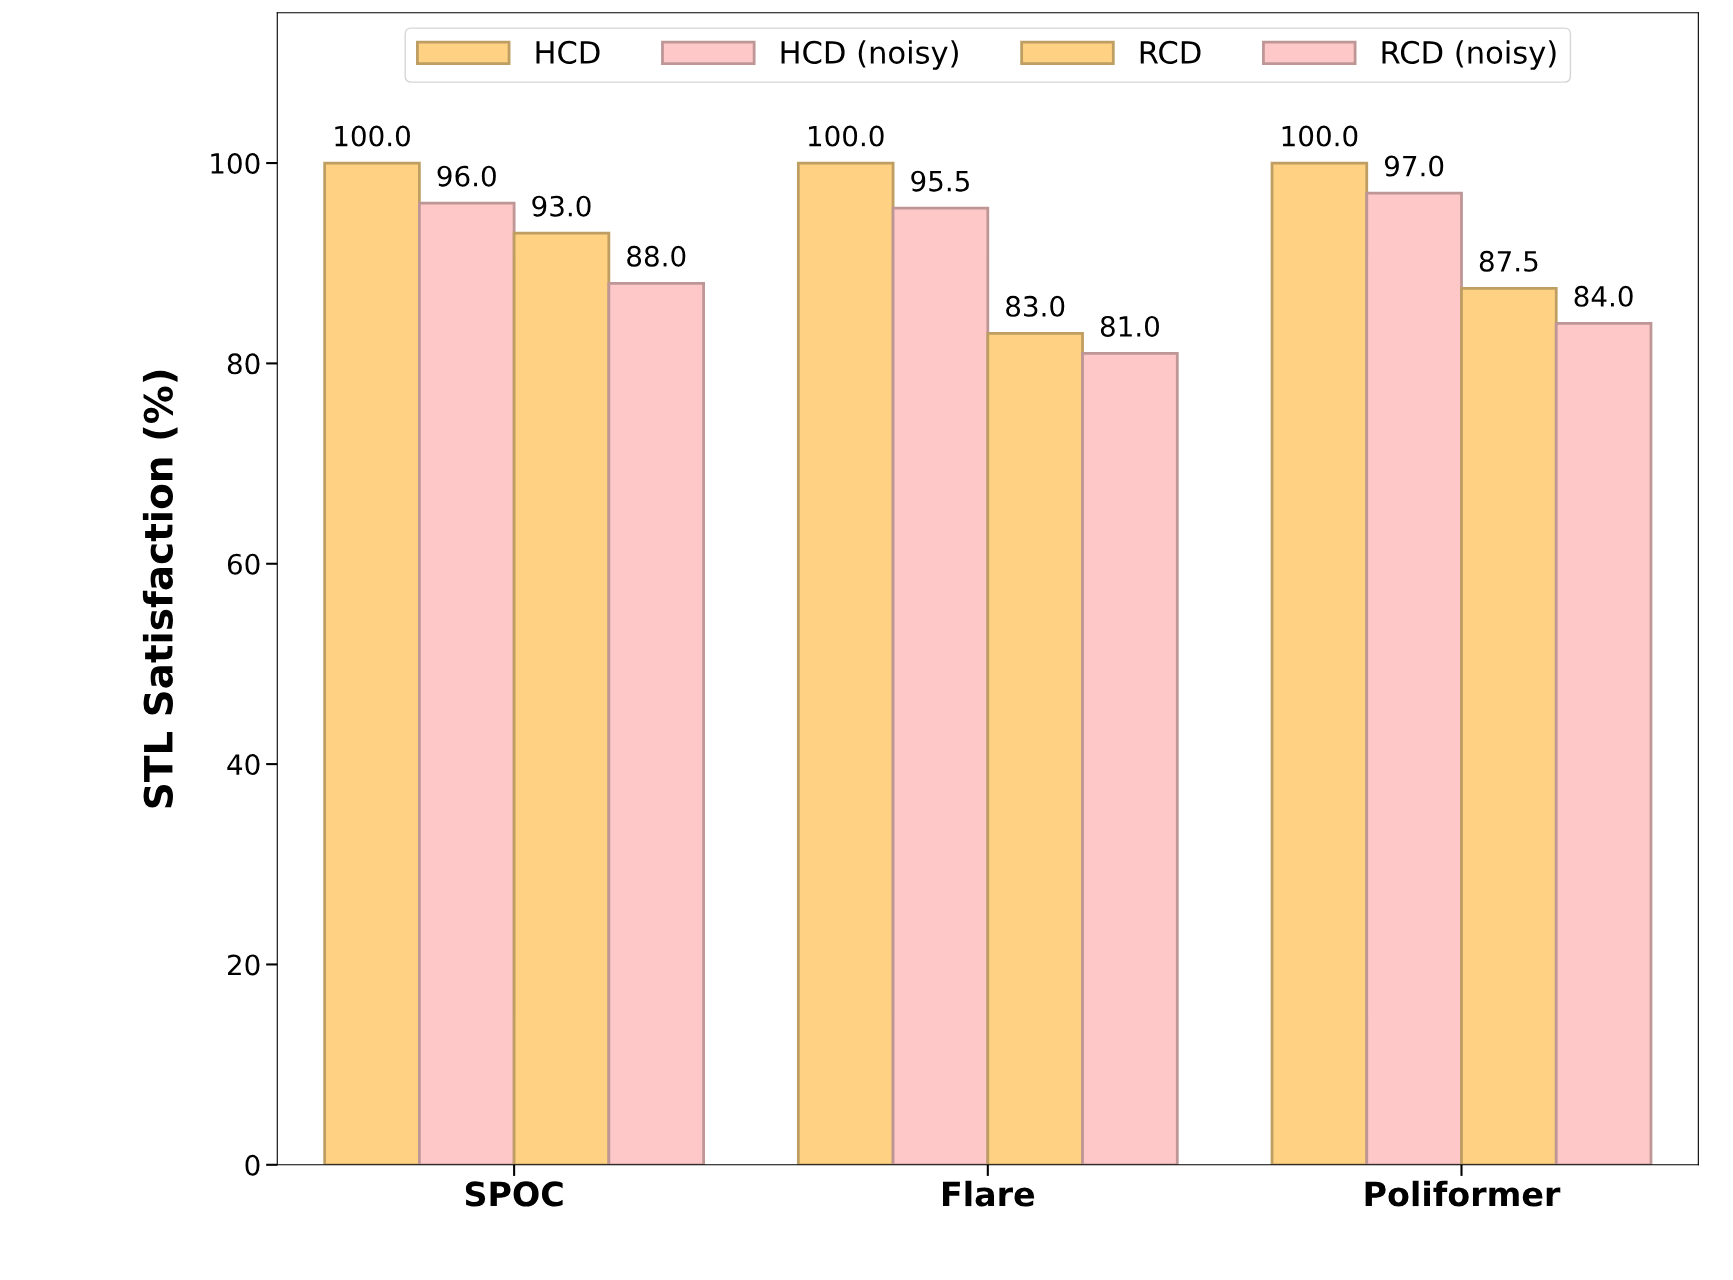 The image size is (1733, 1280). Describe the element at coordinates (1414, 166) in the screenshot. I see `data-label: 97.0` at that location.